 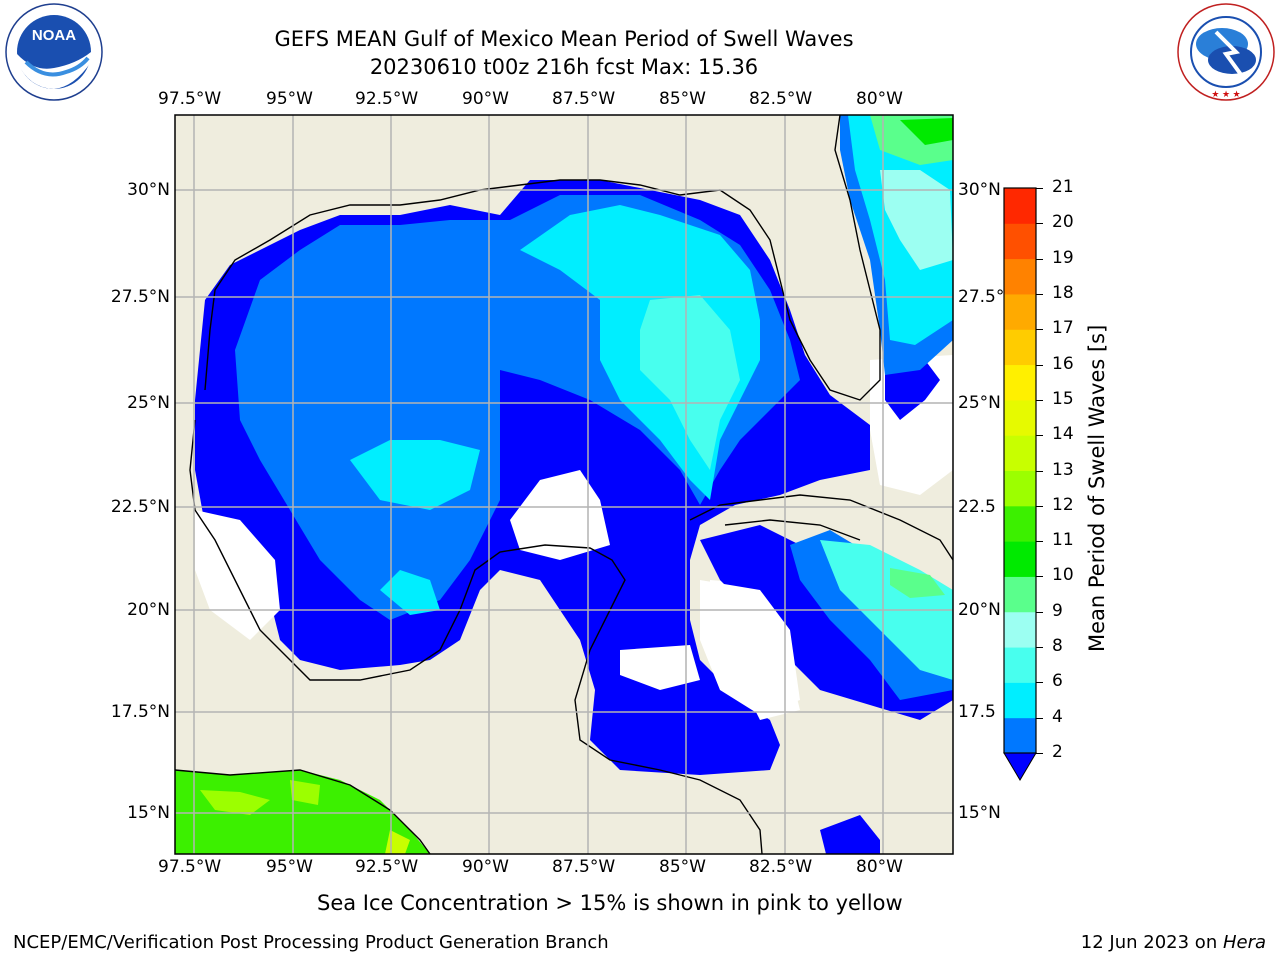 What do you see at coordinates (140, 297) in the screenshot?
I see `lat-label-left: 27.5°N` at bounding box center [140, 297].